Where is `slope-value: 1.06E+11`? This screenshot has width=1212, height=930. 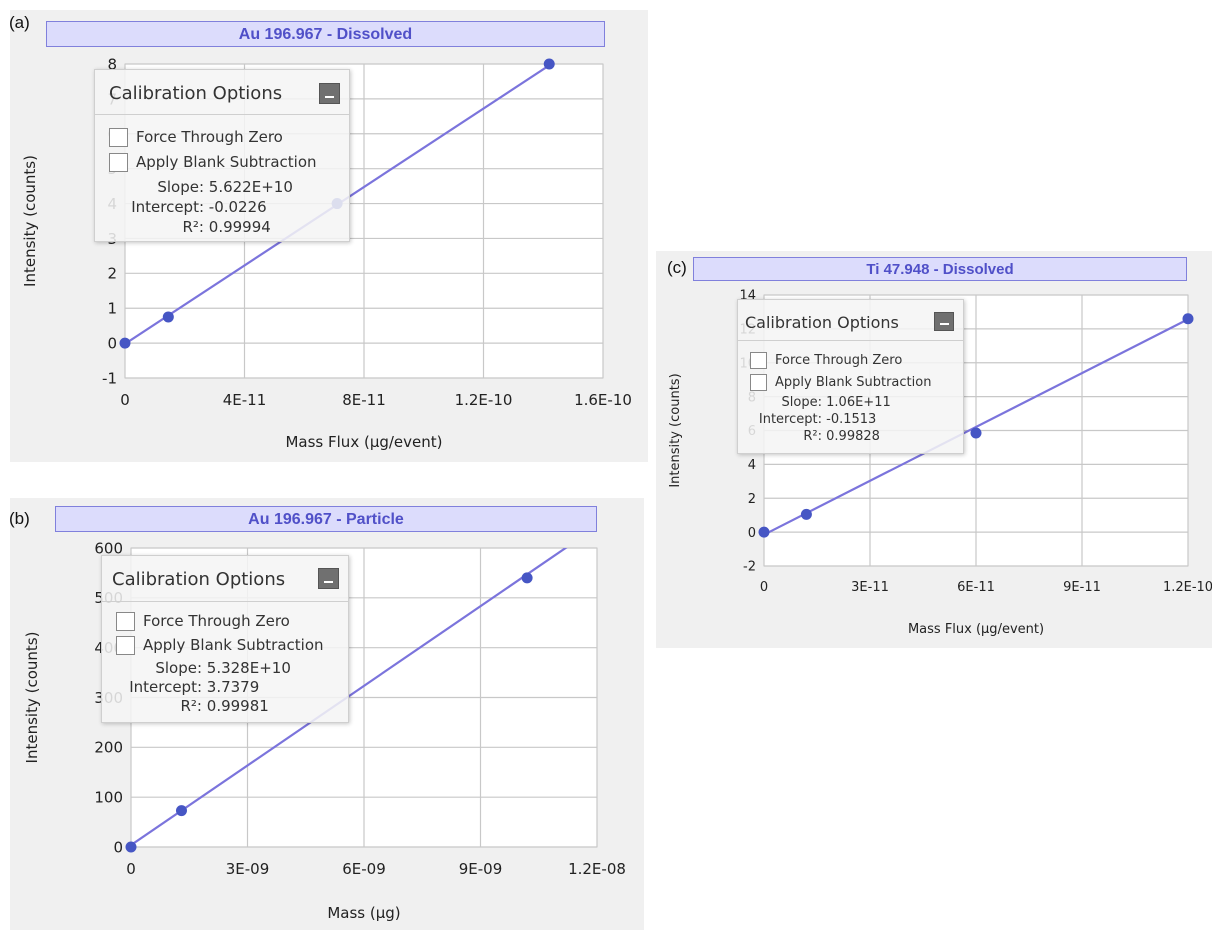 slope-value: 1.06E+11 is located at coordinates (858, 402).